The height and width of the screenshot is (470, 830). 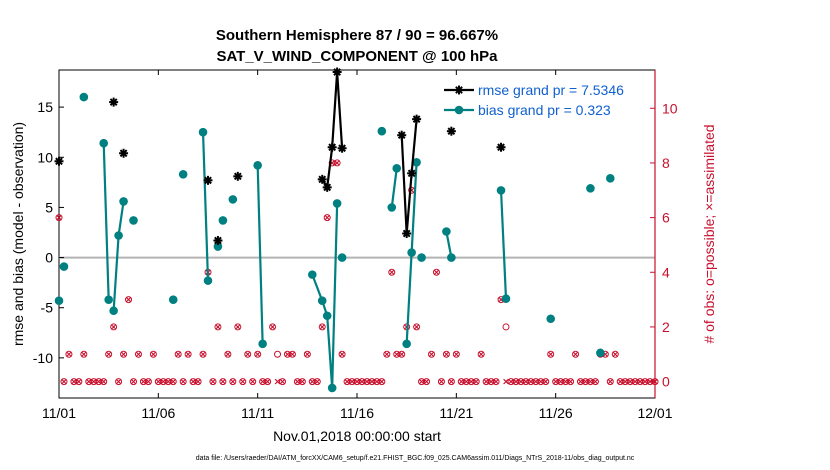 What do you see at coordinates (556, 413) in the screenshot?
I see `x-tick-label: 11/26` at bounding box center [556, 413].